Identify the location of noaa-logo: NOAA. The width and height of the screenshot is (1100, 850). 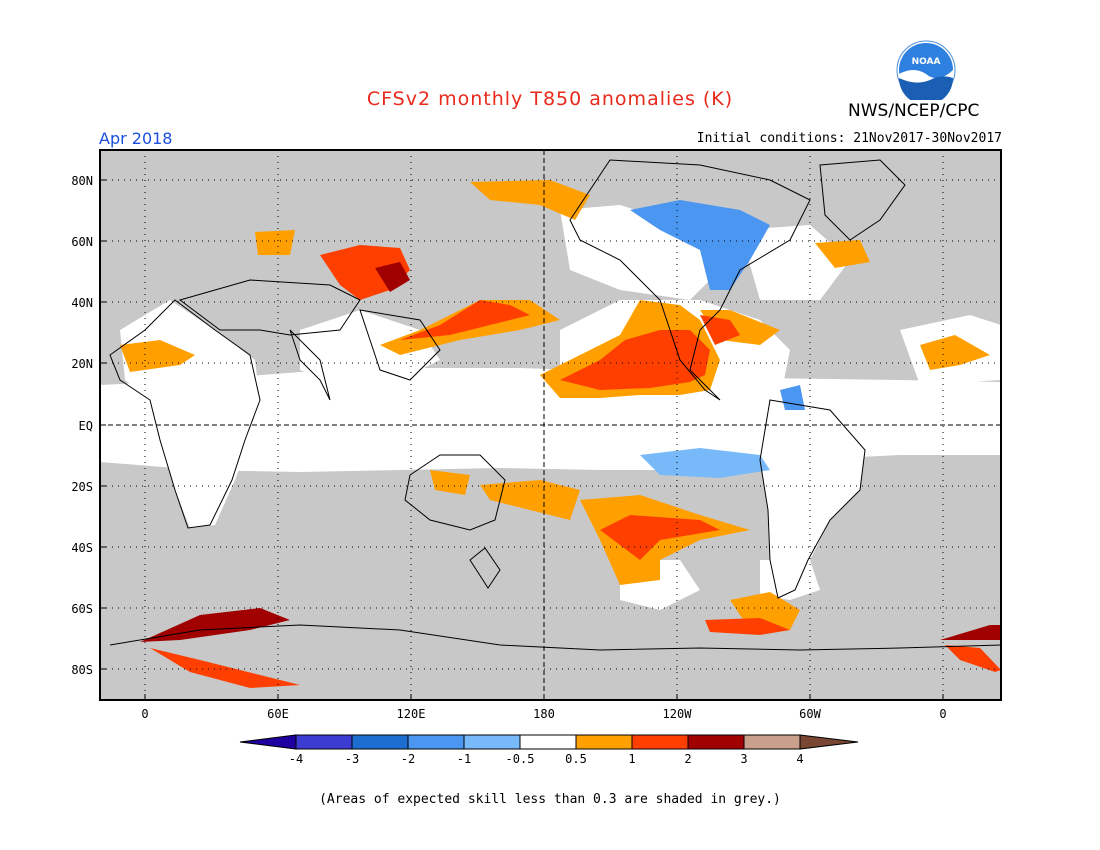
(926, 70).